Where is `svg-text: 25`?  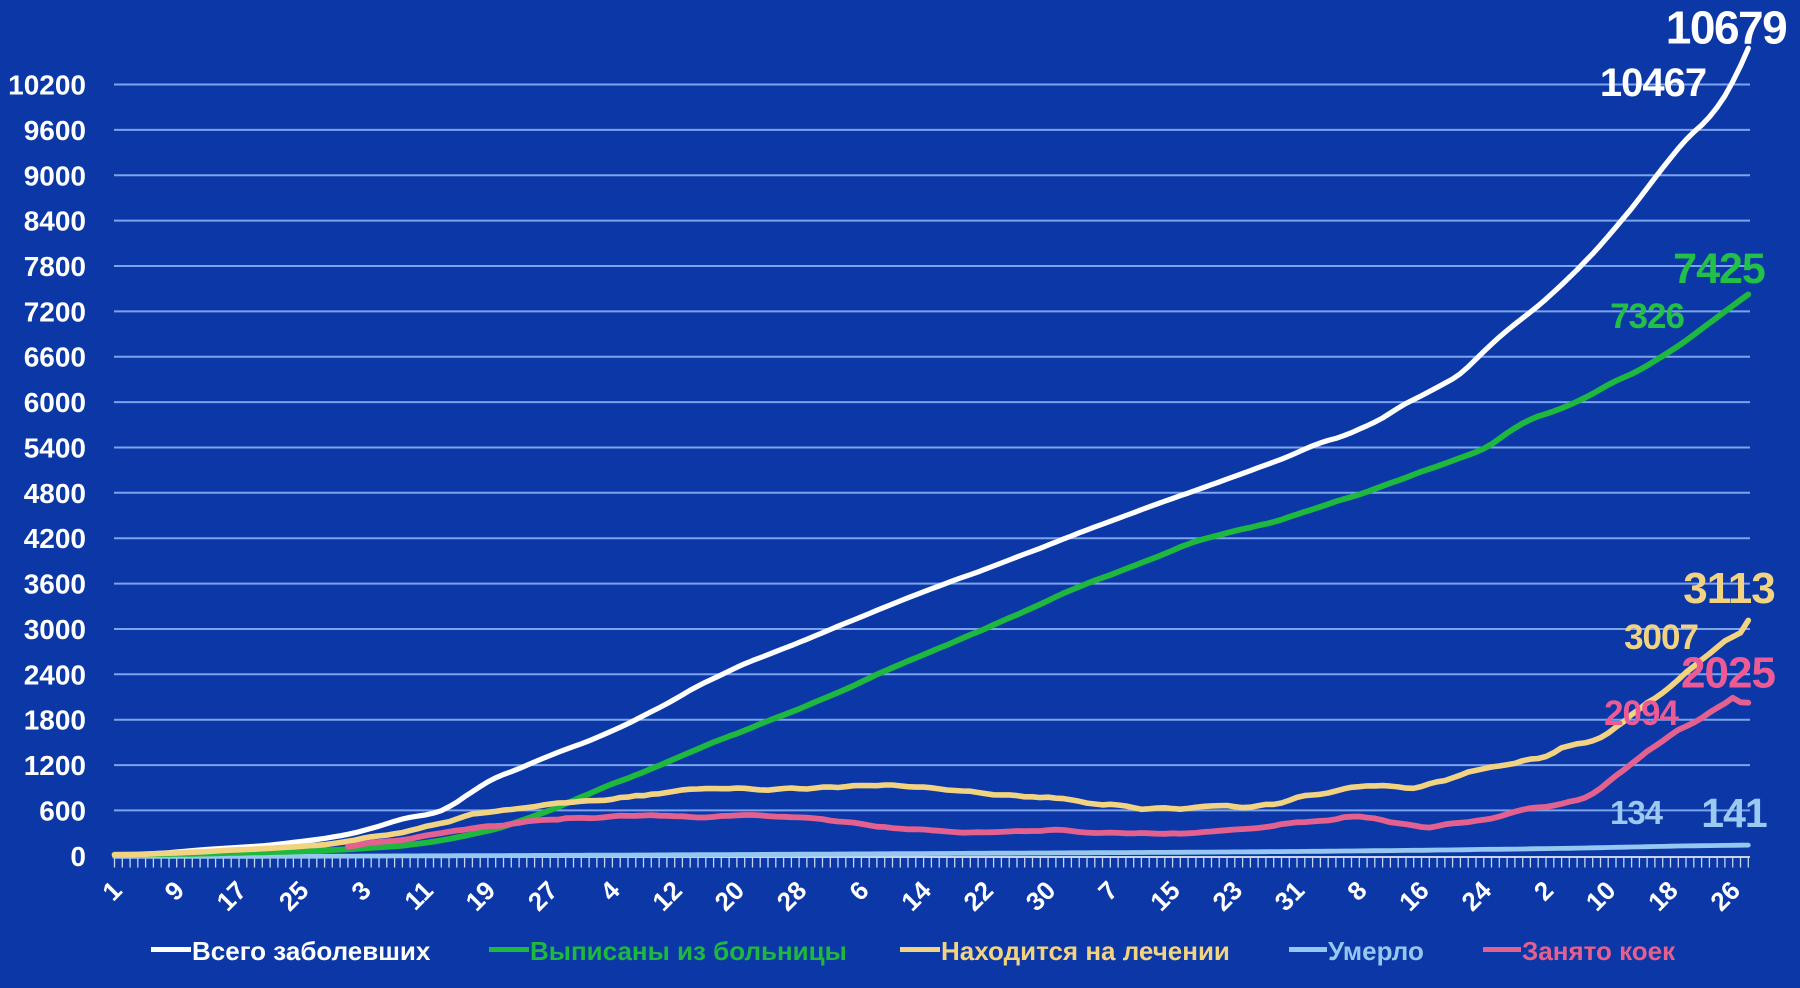 svg-text: 25 is located at coordinates (294, 896).